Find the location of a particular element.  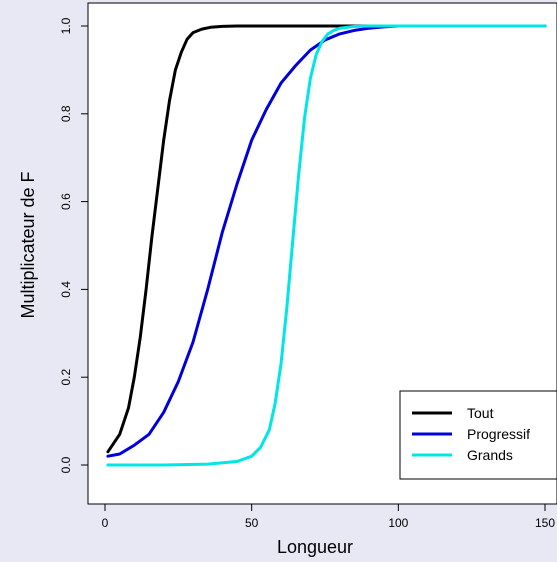

x-tick-label: 0 is located at coordinates (105, 523).